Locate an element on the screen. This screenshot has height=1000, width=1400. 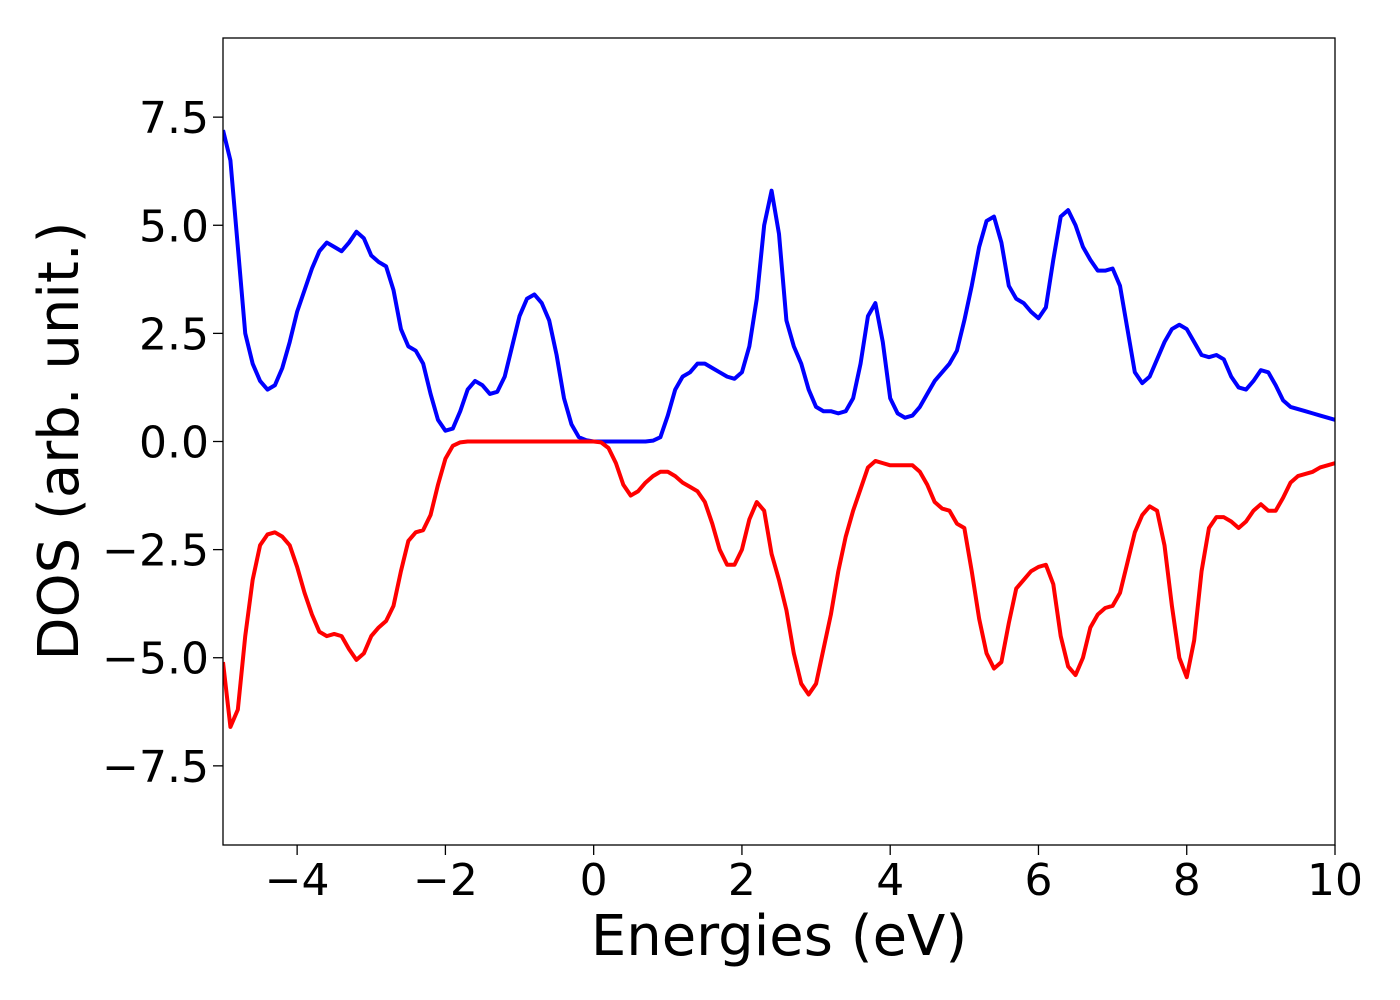
x-tick-label: 2 is located at coordinates (742, 880).